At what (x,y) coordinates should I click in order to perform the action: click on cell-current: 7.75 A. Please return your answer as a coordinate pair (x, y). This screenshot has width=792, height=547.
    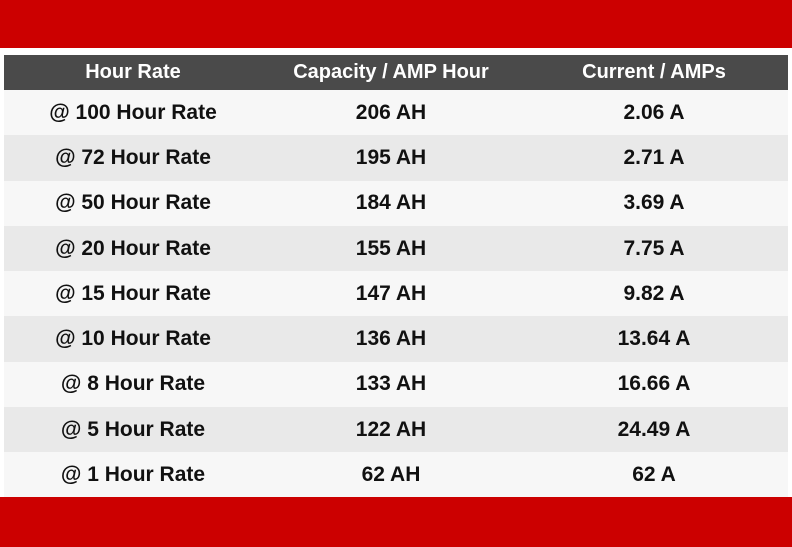
    Looking at the image, I should click on (654, 248).